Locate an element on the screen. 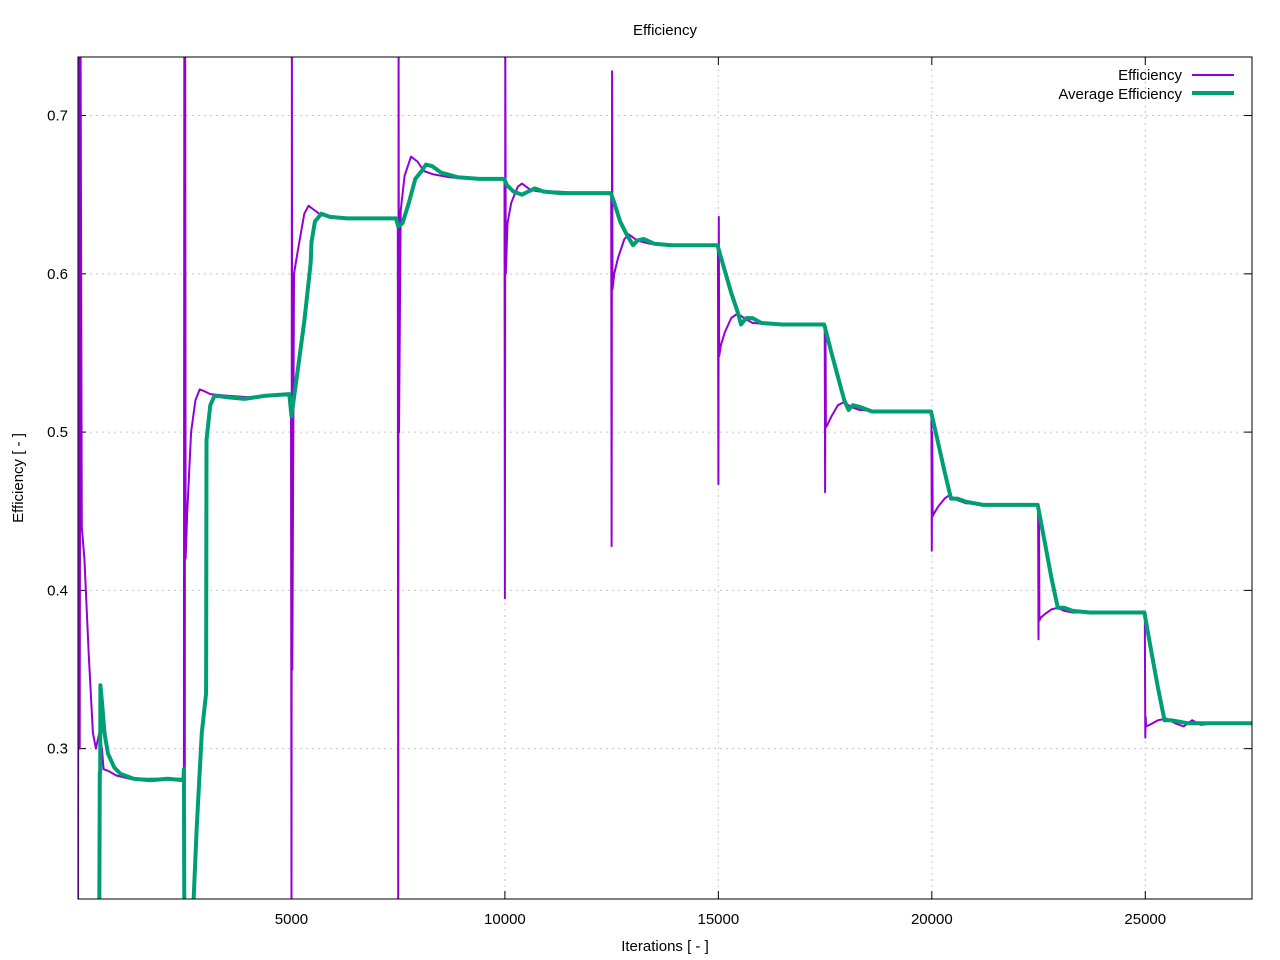  x-tick-label: 15000 is located at coordinates (719, 919).